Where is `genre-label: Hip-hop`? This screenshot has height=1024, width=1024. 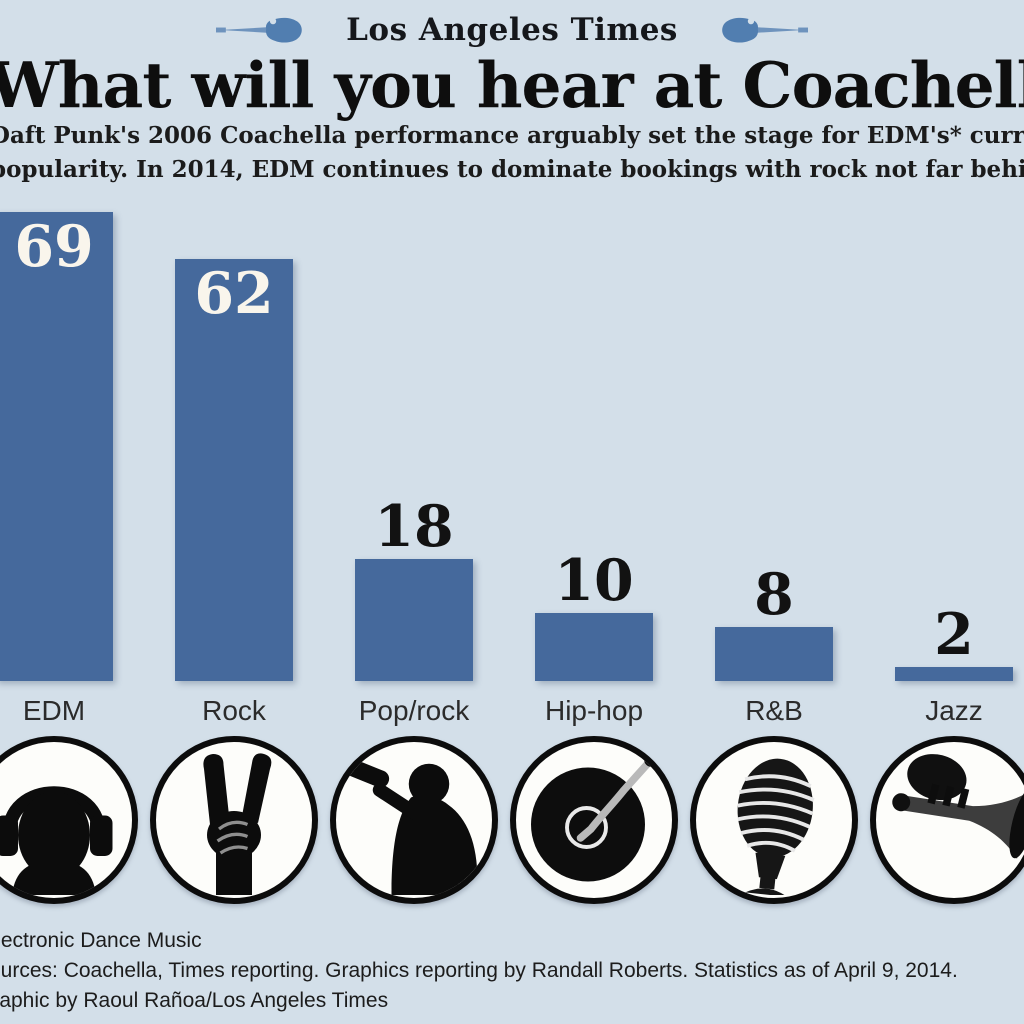
genre-label: Hip-hop is located at coordinates (594, 710).